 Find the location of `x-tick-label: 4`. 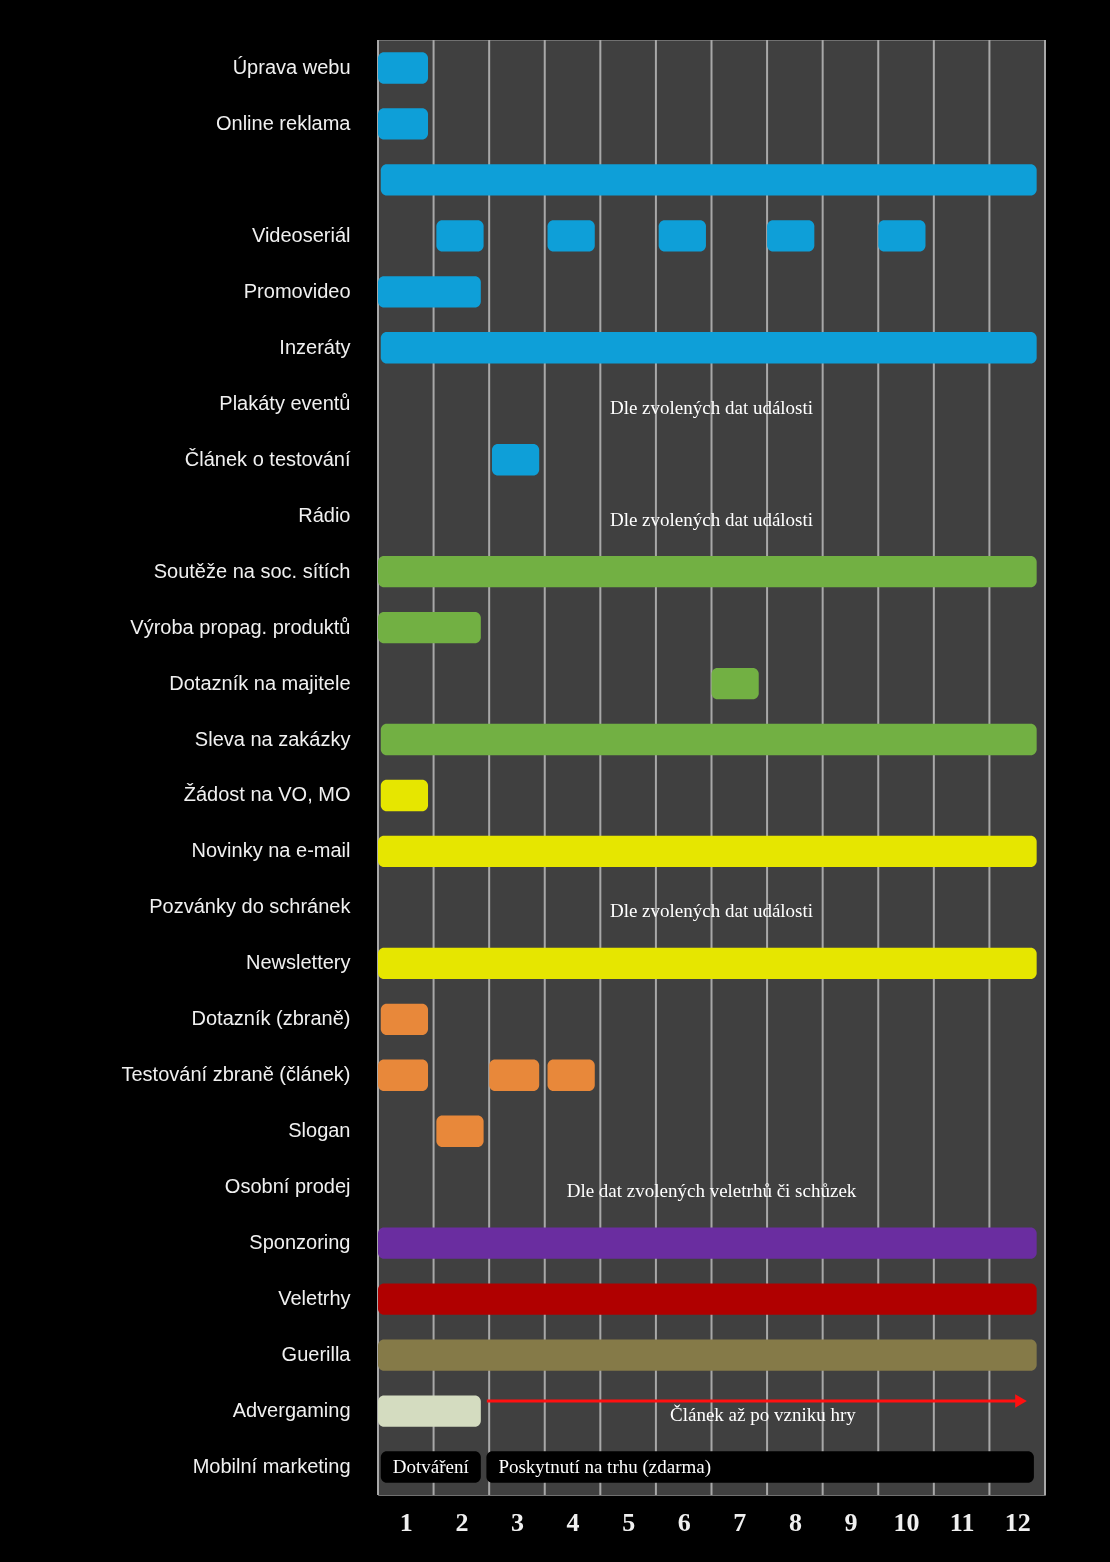

x-tick-label: 4 is located at coordinates (573, 1522).